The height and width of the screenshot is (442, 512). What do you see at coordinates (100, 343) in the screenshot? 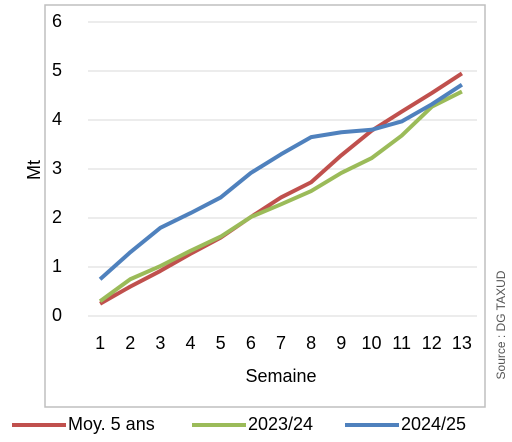
I see `x-tick-label: 1` at bounding box center [100, 343].